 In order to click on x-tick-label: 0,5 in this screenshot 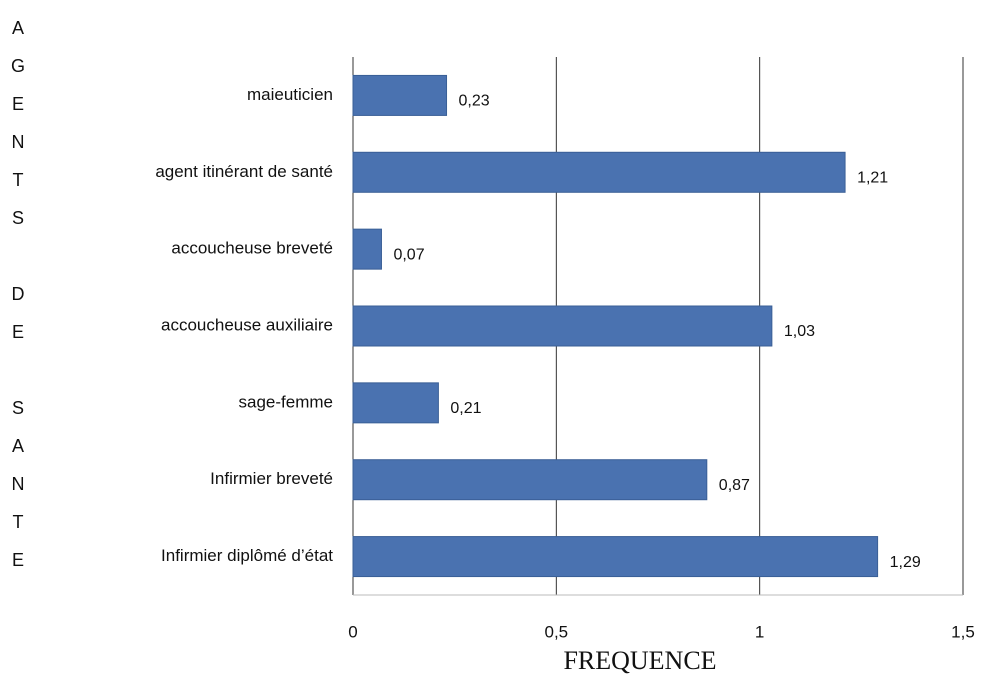, I will do `click(557, 631)`.